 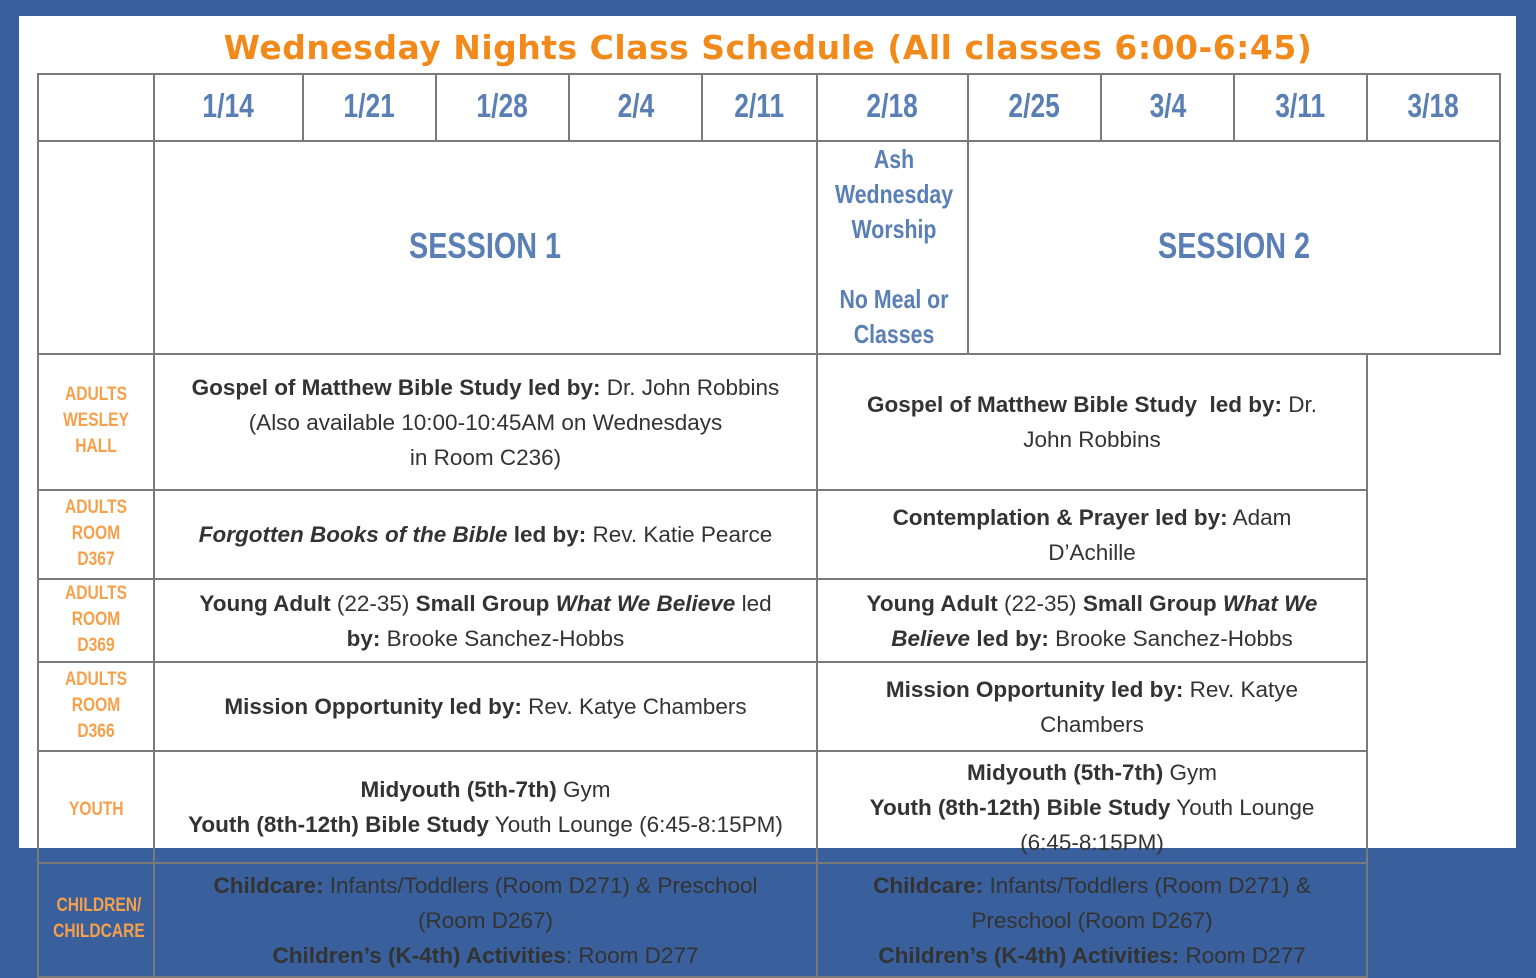 I want to click on date-cell: 3/4, so click(x=1167, y=107).